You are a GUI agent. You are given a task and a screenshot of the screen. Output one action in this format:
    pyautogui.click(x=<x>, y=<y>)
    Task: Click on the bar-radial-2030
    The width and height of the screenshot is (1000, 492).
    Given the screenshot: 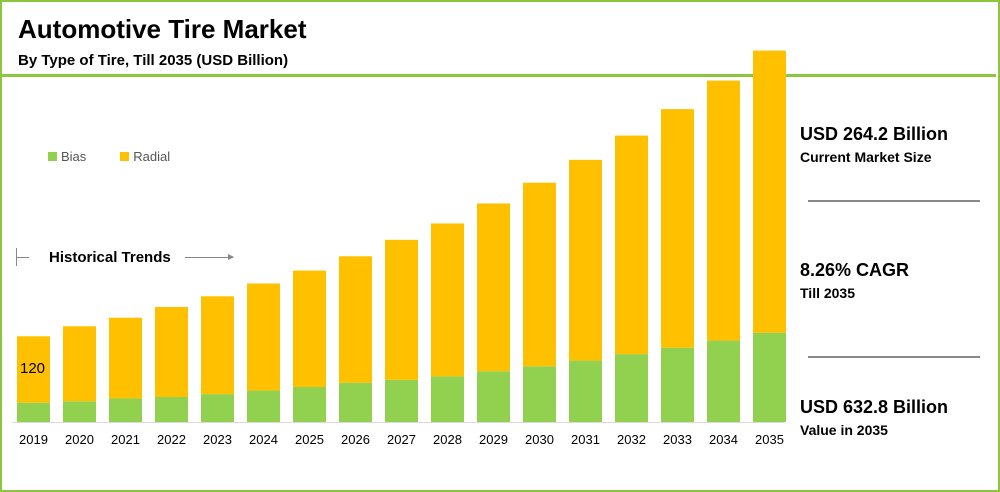 What is the action you would take?
    pyautogui.click(x=539, y=274)
    